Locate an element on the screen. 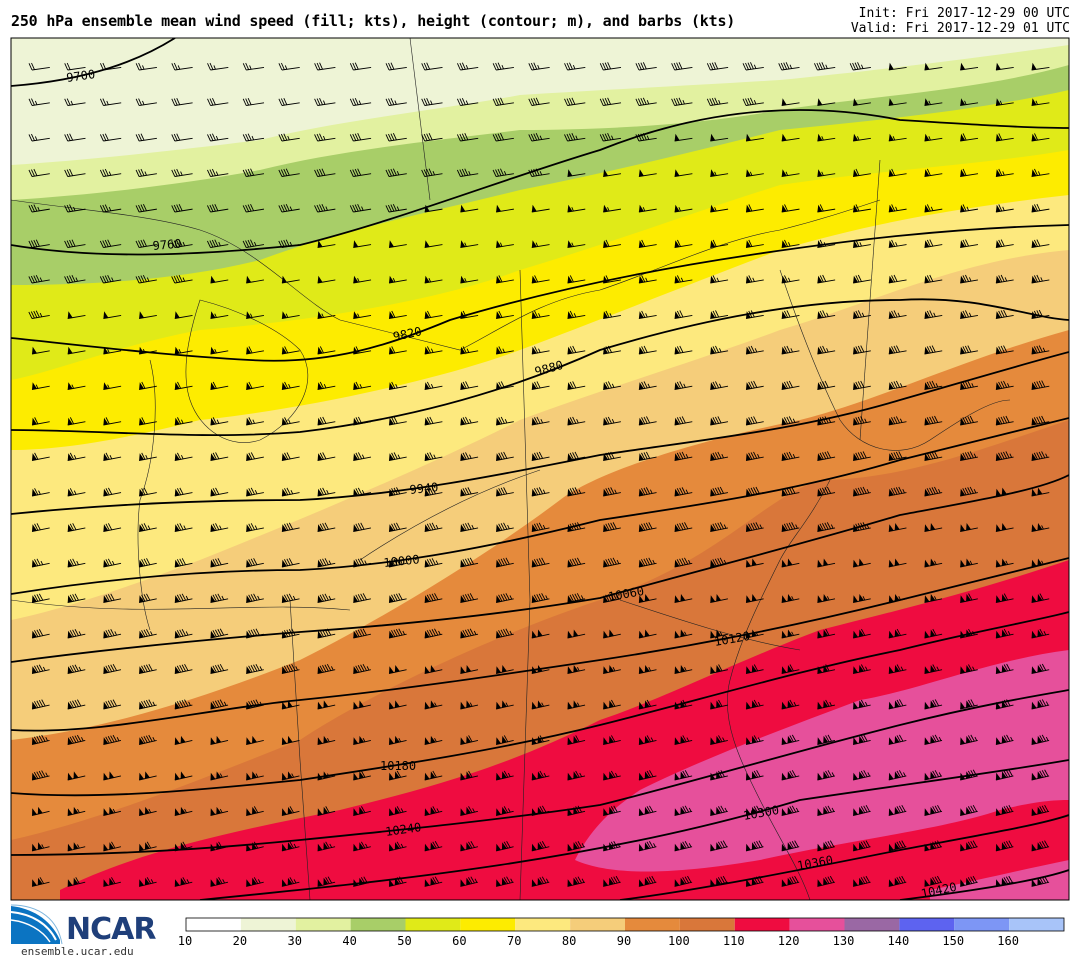 This screenshot has height=963, width=1080. contour-label: 9700 is located at coordinates (80, 76).